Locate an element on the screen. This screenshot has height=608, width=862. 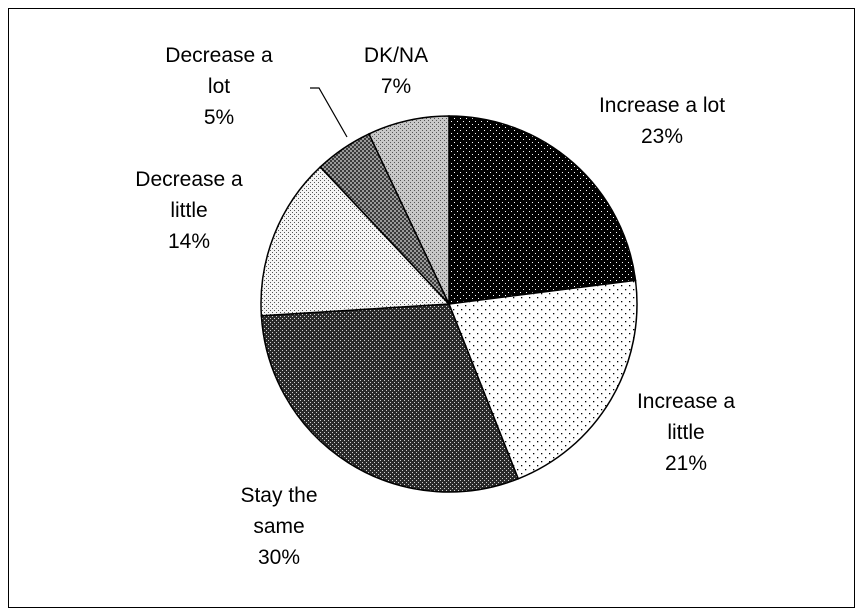
leader-line is located at coordinates (329, 112).